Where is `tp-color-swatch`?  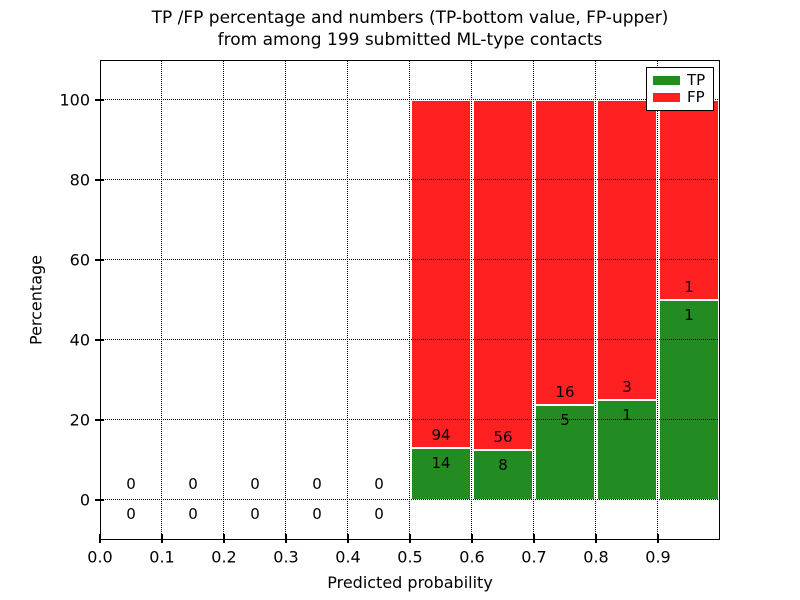
tp-color-swatch is located at coordinates (666, 80).